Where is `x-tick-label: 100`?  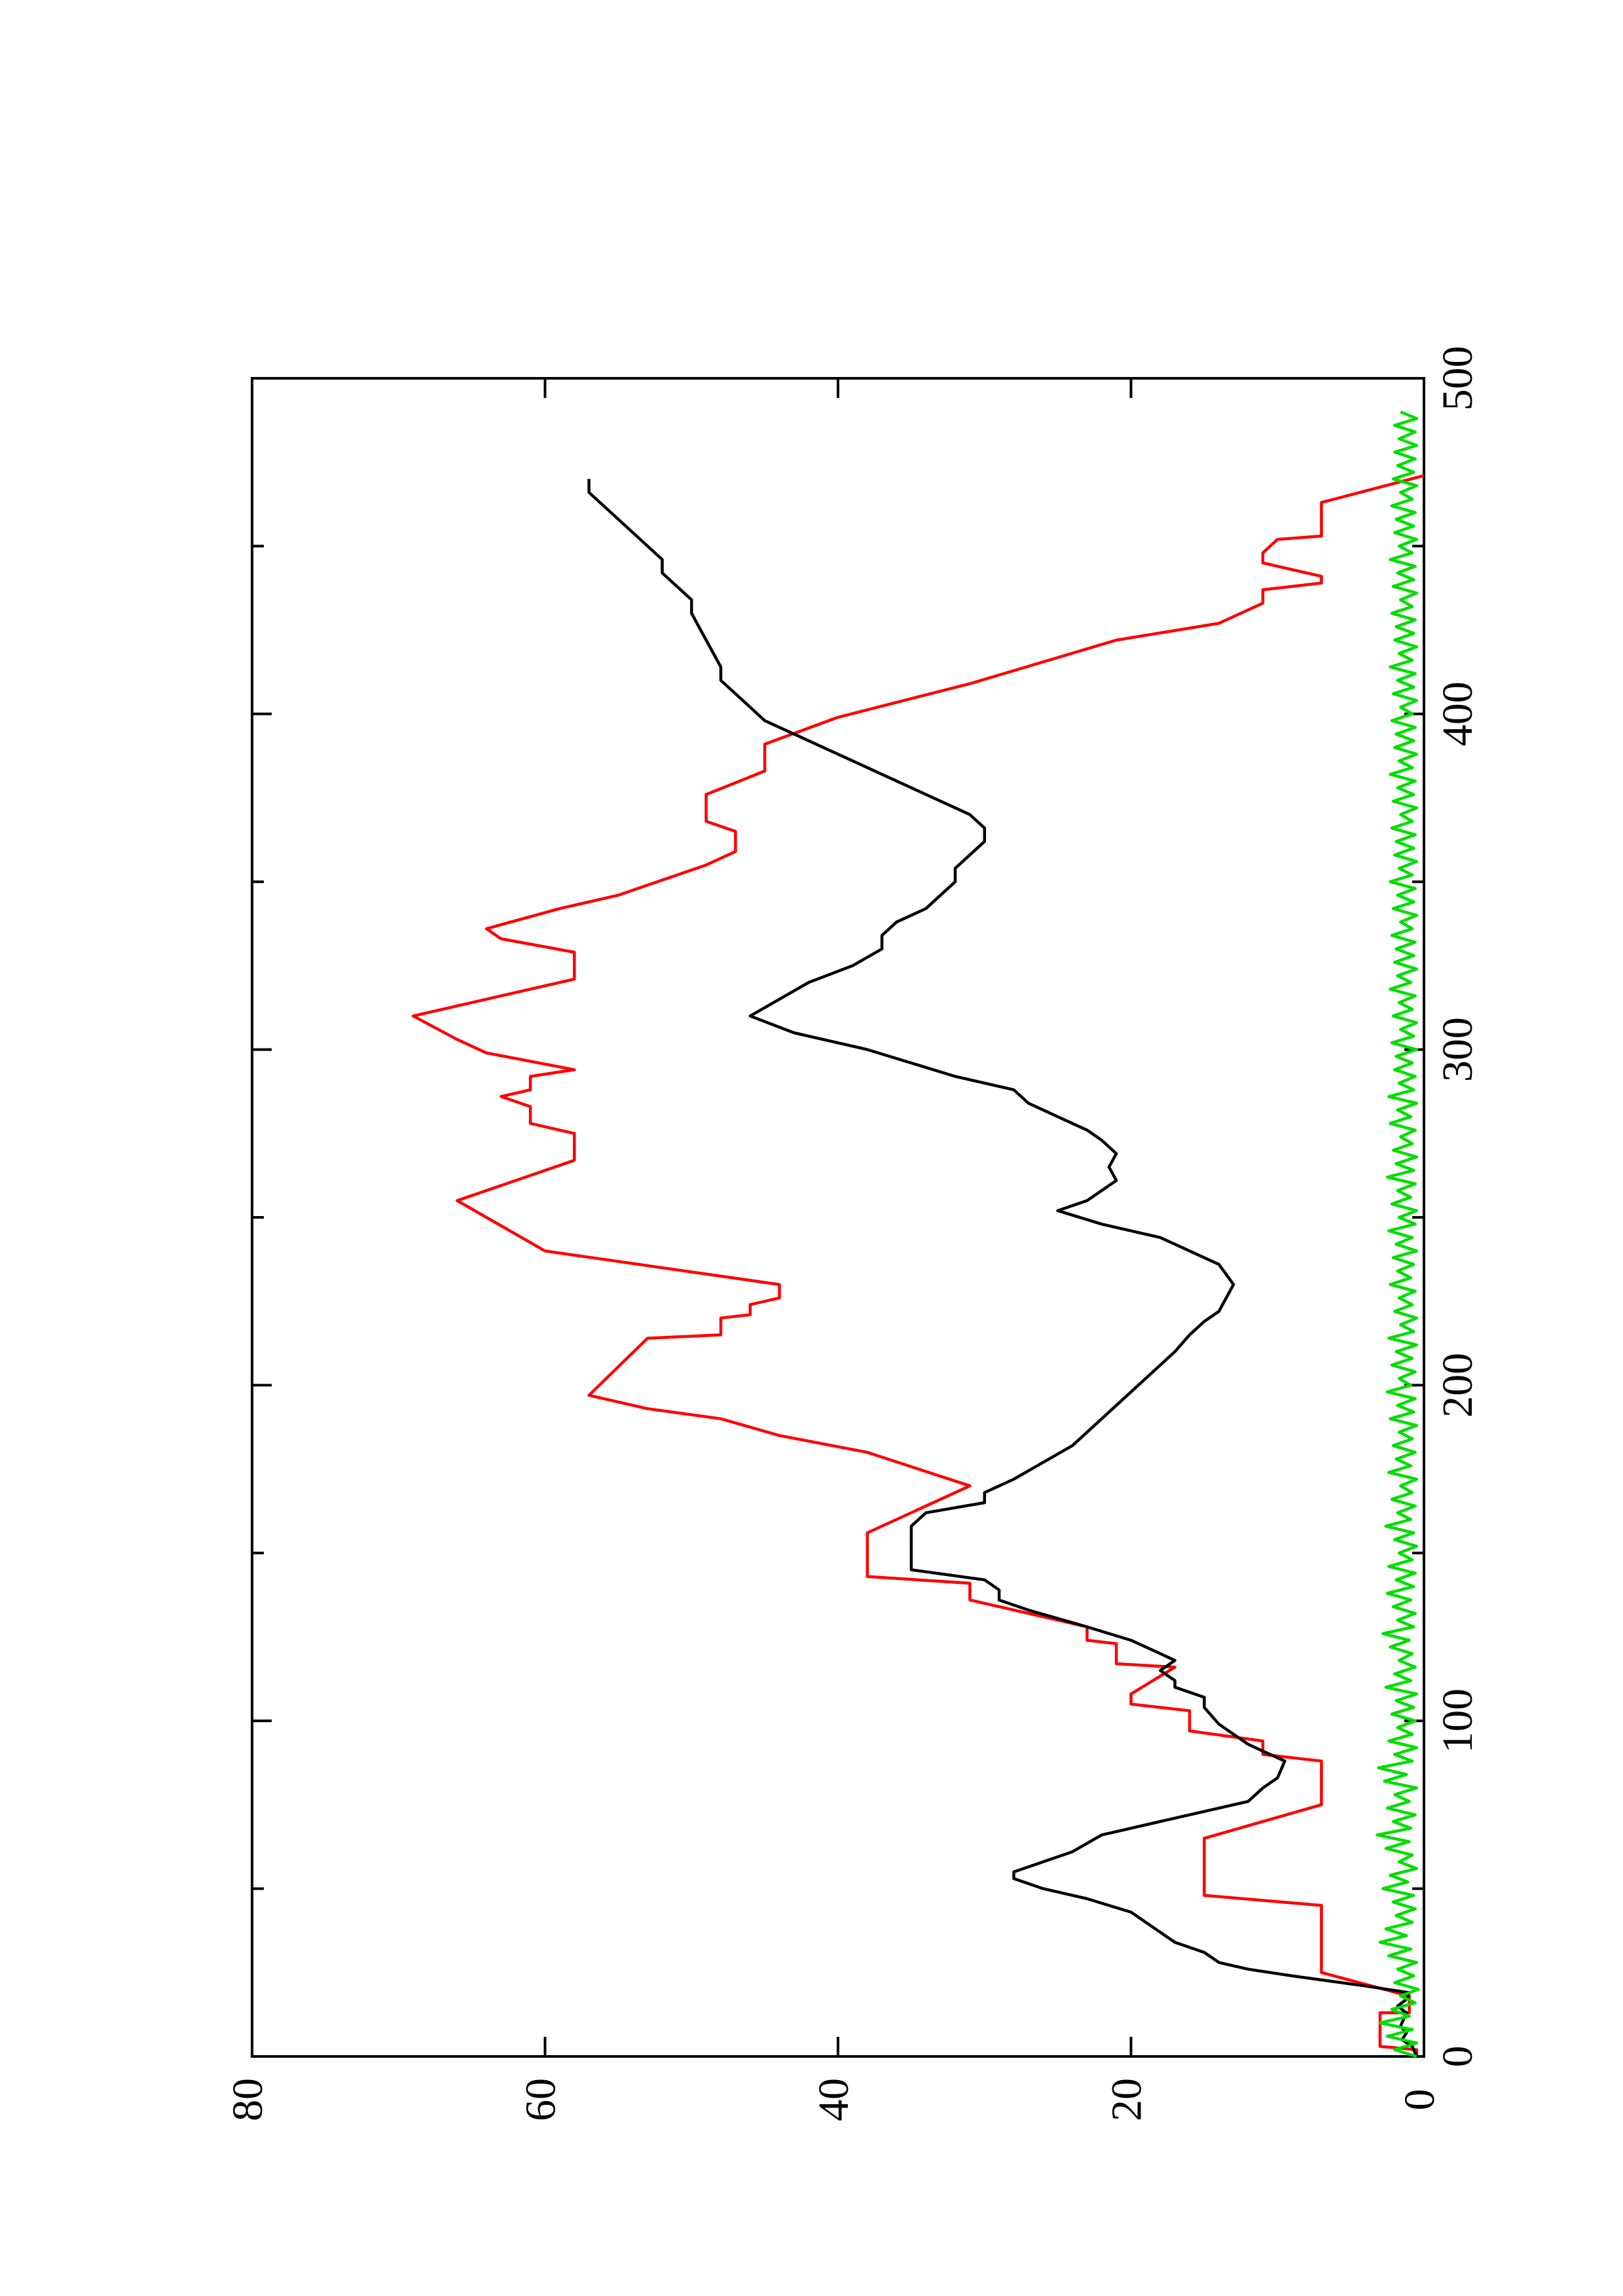 x-tick-label: 100 is located at coordinates (1458, 1721).